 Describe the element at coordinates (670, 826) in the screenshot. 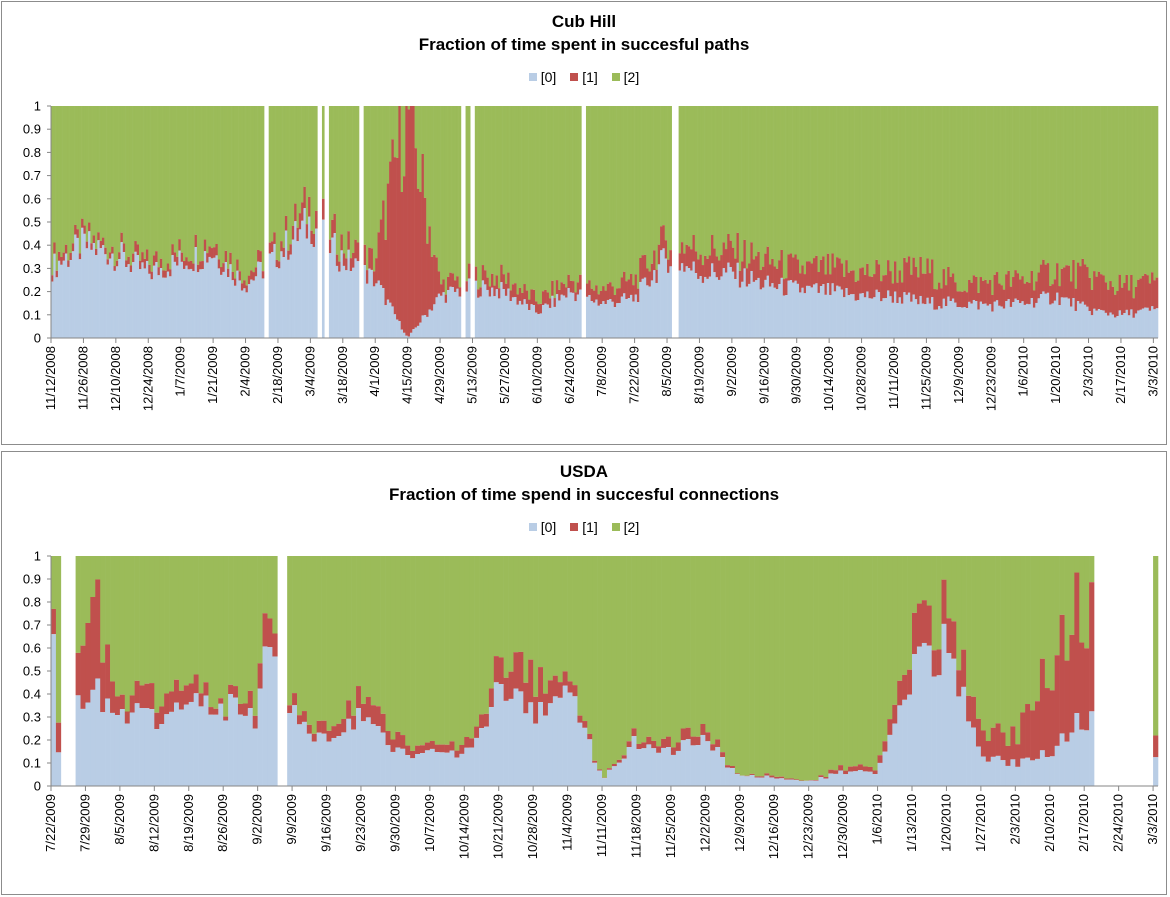

I see `x-tick-label: 11/25/2009` at that location.